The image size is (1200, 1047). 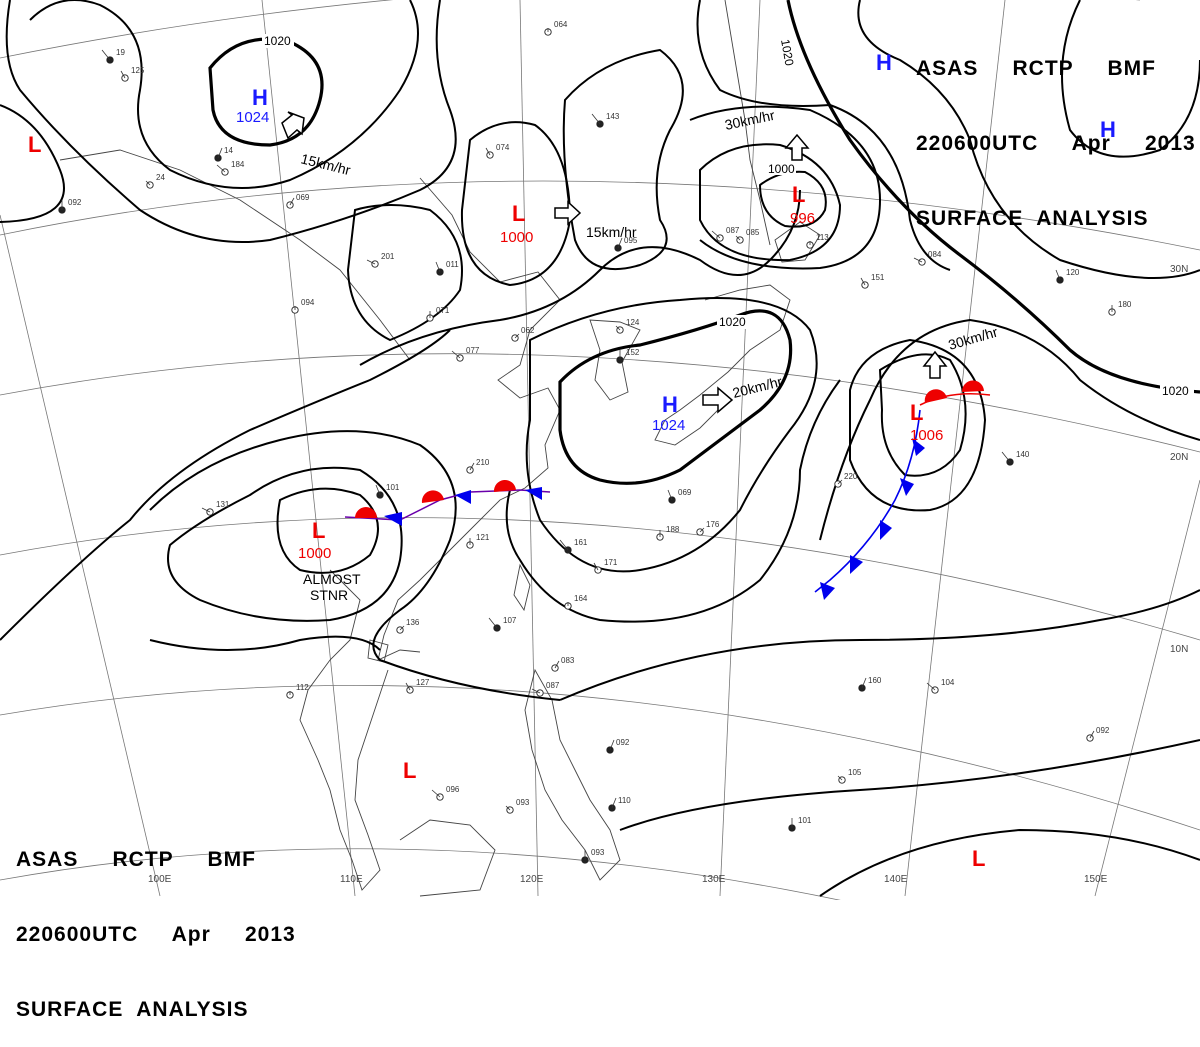 What do you see at coordinates (685, 492) in the screenshot?
I see `station-pressure-value: 069` at bounding box center [685, 492].